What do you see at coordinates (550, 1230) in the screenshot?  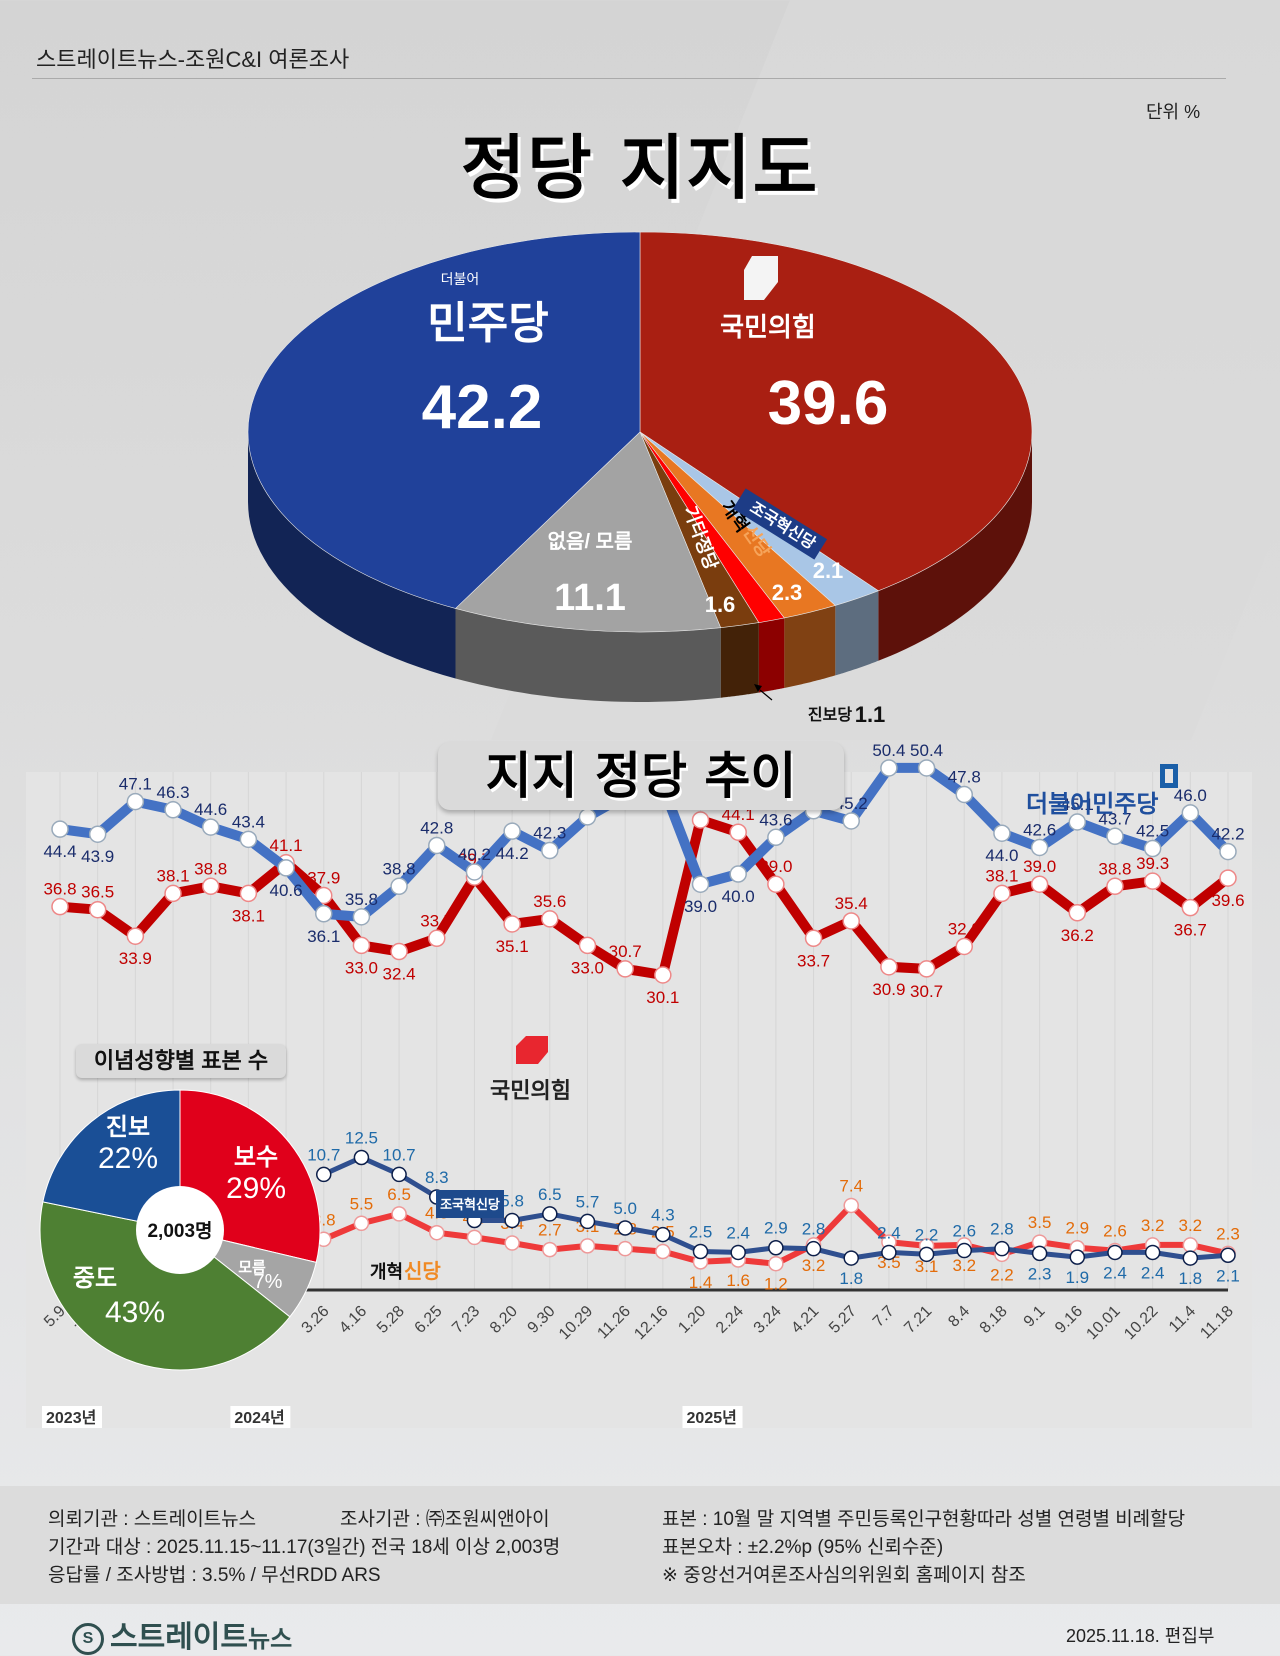 I see `data-label: 2.7` at bounding box center [550, 1230].